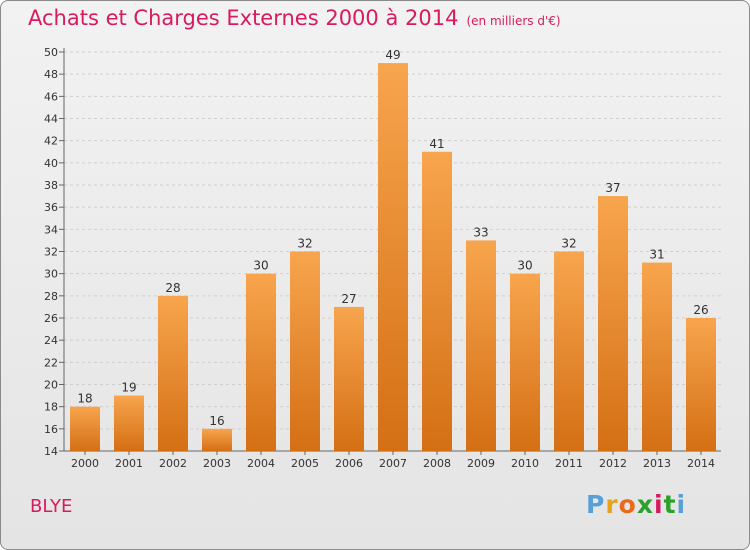 This screenshot has width=750, height=550. Describe the element at coordinates (172, 288) in the screenshot. I see `data-label: 28` at that location.